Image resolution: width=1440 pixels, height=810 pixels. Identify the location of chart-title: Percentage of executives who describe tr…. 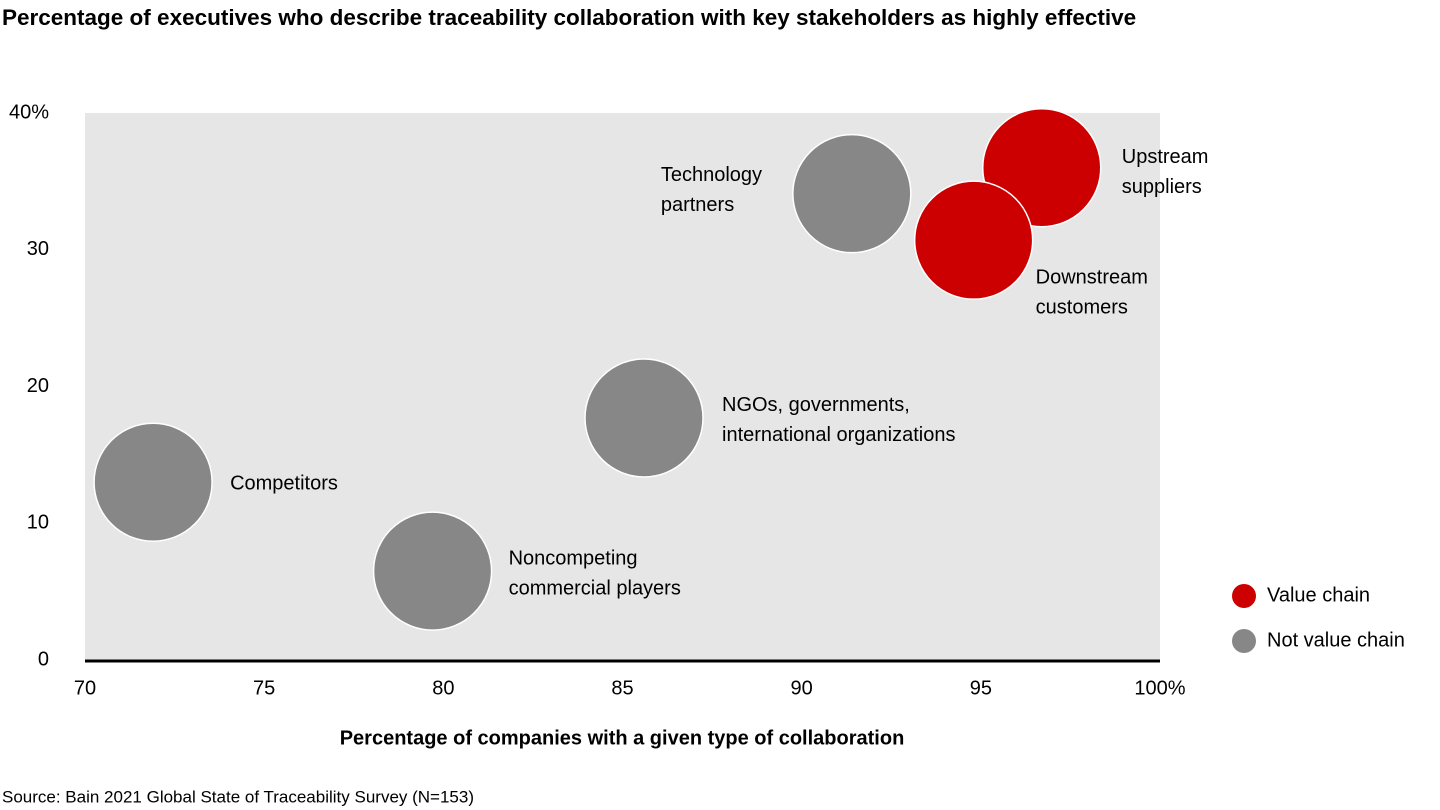
(569, 17).